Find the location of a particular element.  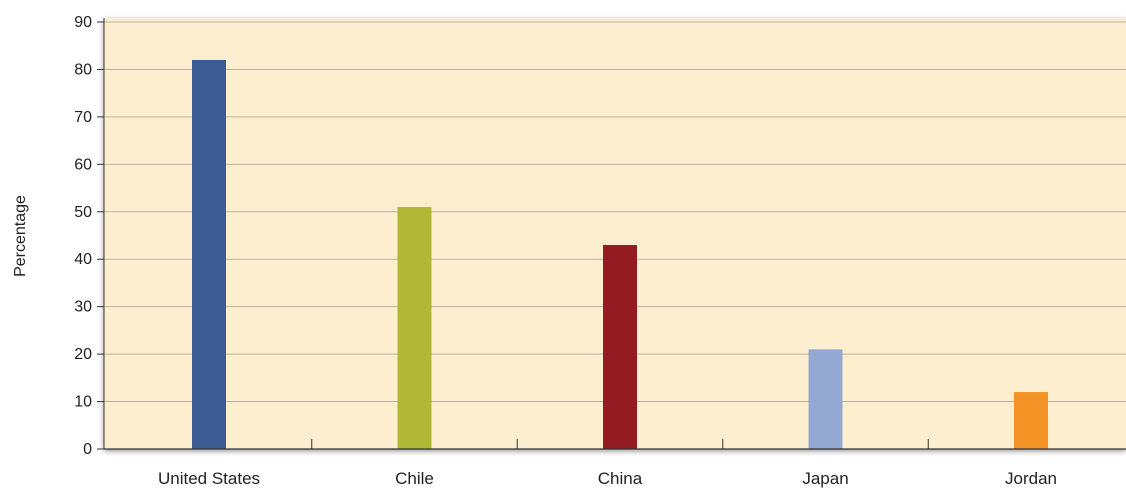

bar-japan is located at coordinates (825, 399).